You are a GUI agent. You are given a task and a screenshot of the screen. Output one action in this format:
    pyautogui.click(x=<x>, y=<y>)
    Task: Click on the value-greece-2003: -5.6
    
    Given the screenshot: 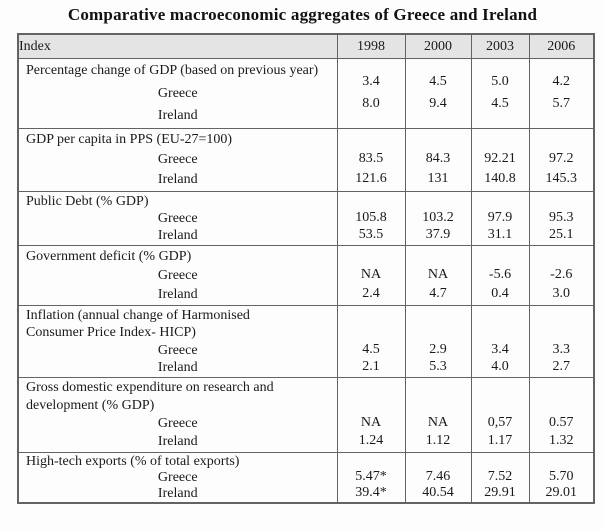 What is the action you would take?
    pyautogui.click(x=500, y=274)
    